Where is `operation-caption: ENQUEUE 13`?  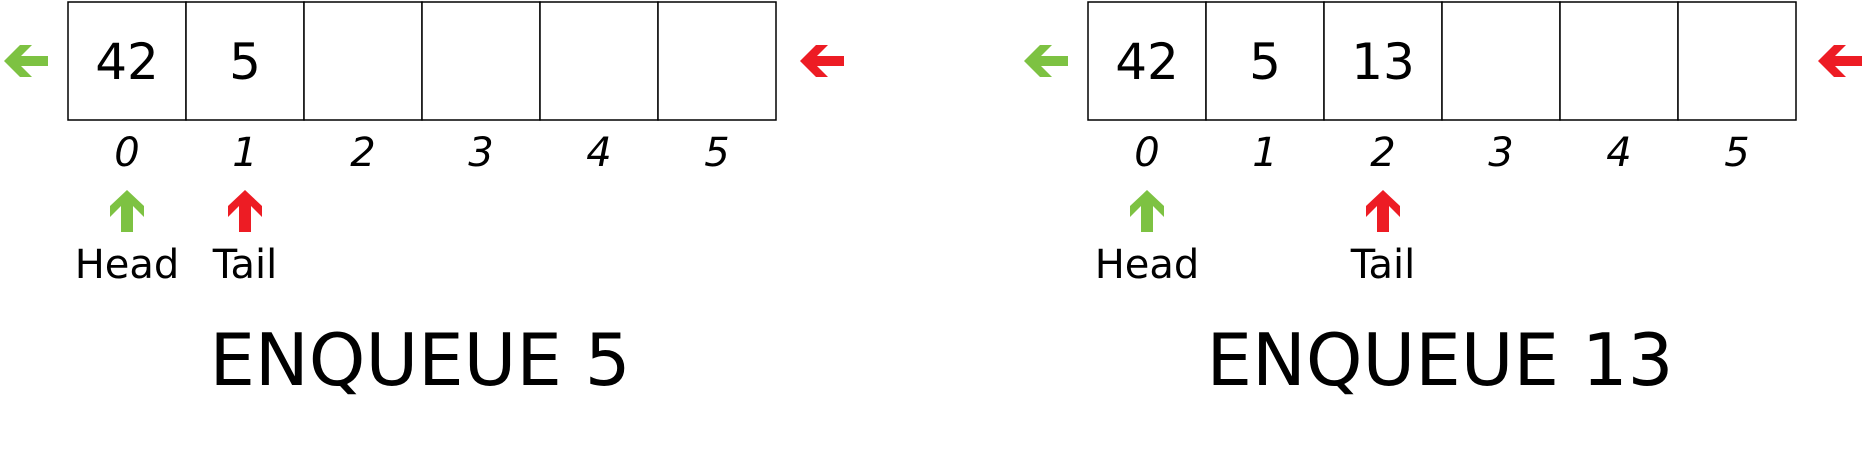 operation-caption: ENQUEUE 13 is located at coordinates (1440, 360).